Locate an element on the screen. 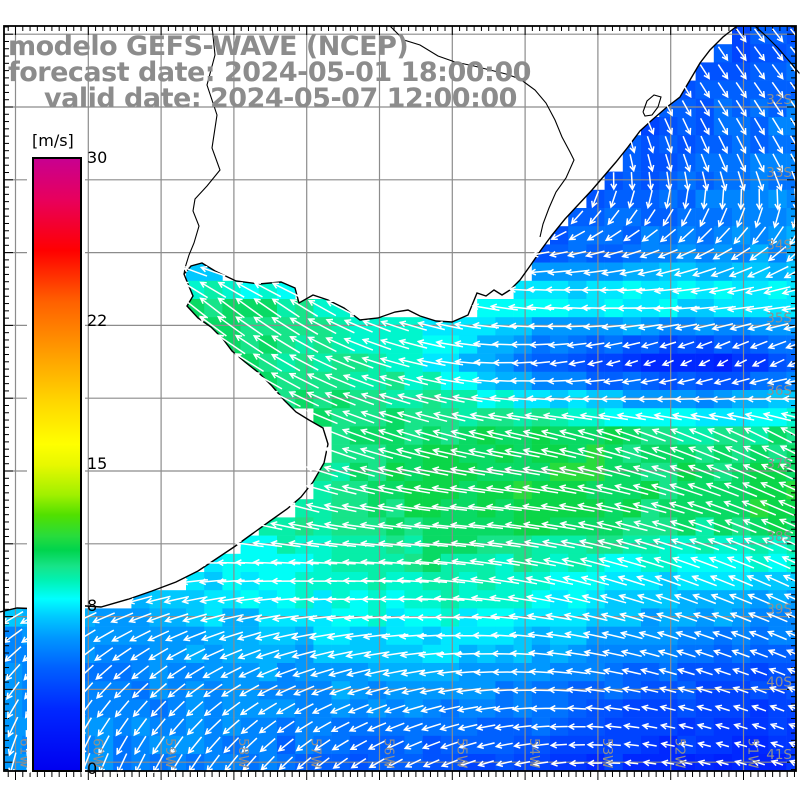 Image resolution: width=800 pixels, height=800 pixels. lon-label: 52W is located at coordinates (680, 753).